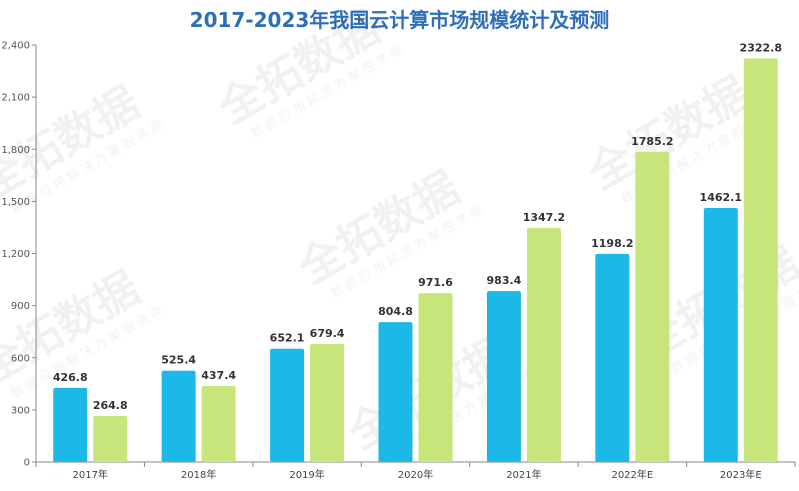 The width and height of the screenshot is (799, 491). I want to click on data-label: 1347.2, so click(544, 217).